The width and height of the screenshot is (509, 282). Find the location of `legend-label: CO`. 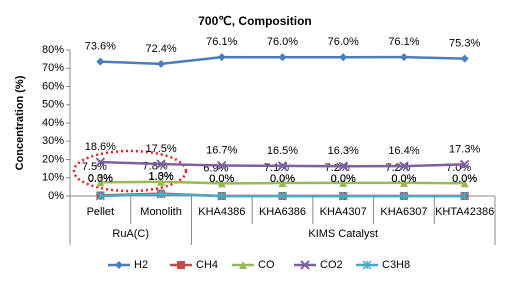

legend-label: CO is located at coordinates (266, 265).